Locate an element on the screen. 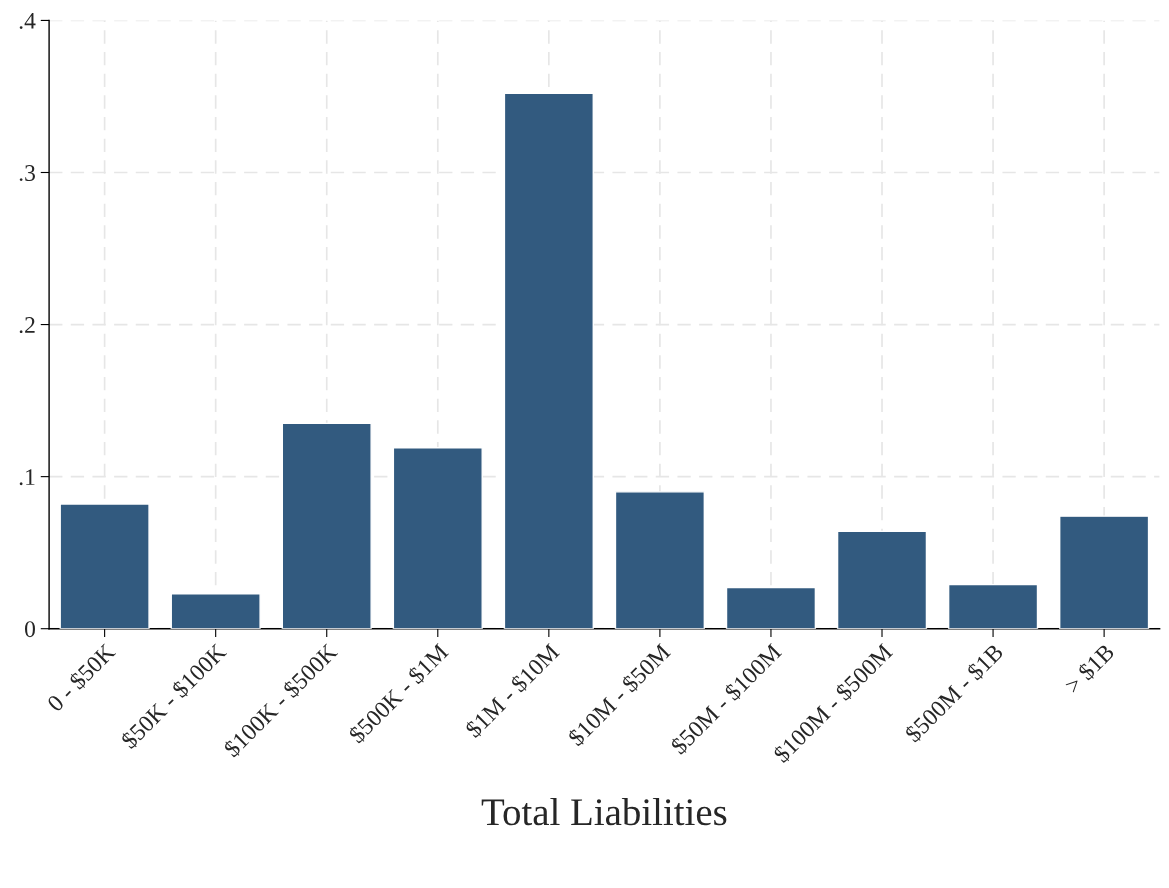 The image size is (1169, 888). x-tick-label: > $1B is located at coordinates (1090, 669).